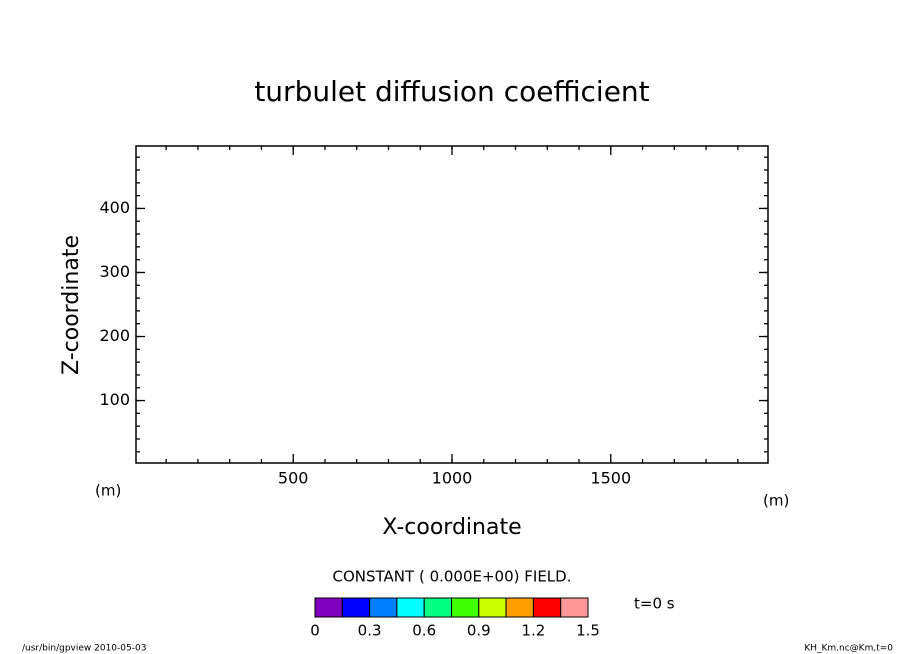 Image resolution: width=904 pixels, height=654 pixels. I want to click on x-tick-label: 1000, so click(452, 478).